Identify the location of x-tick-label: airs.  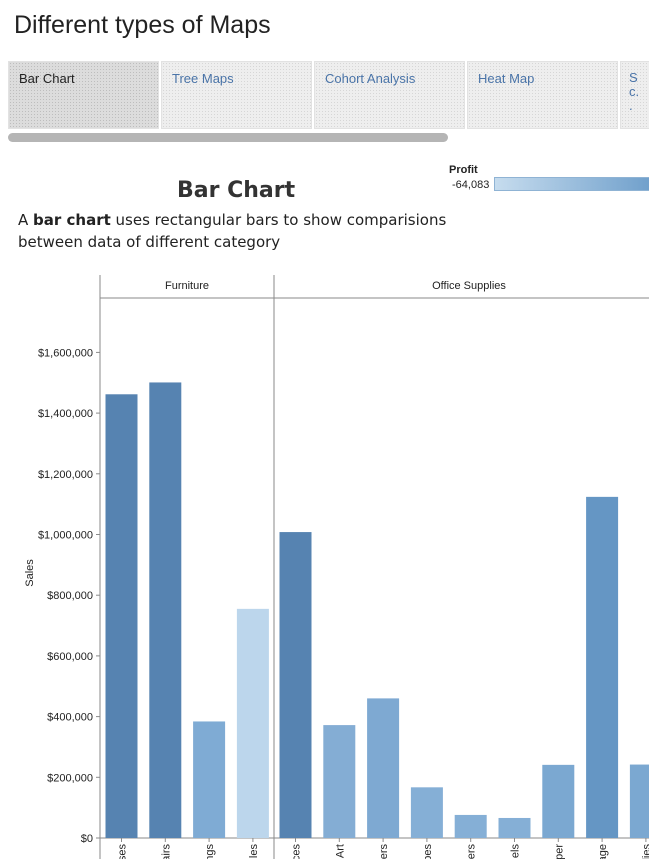
(166, 851).